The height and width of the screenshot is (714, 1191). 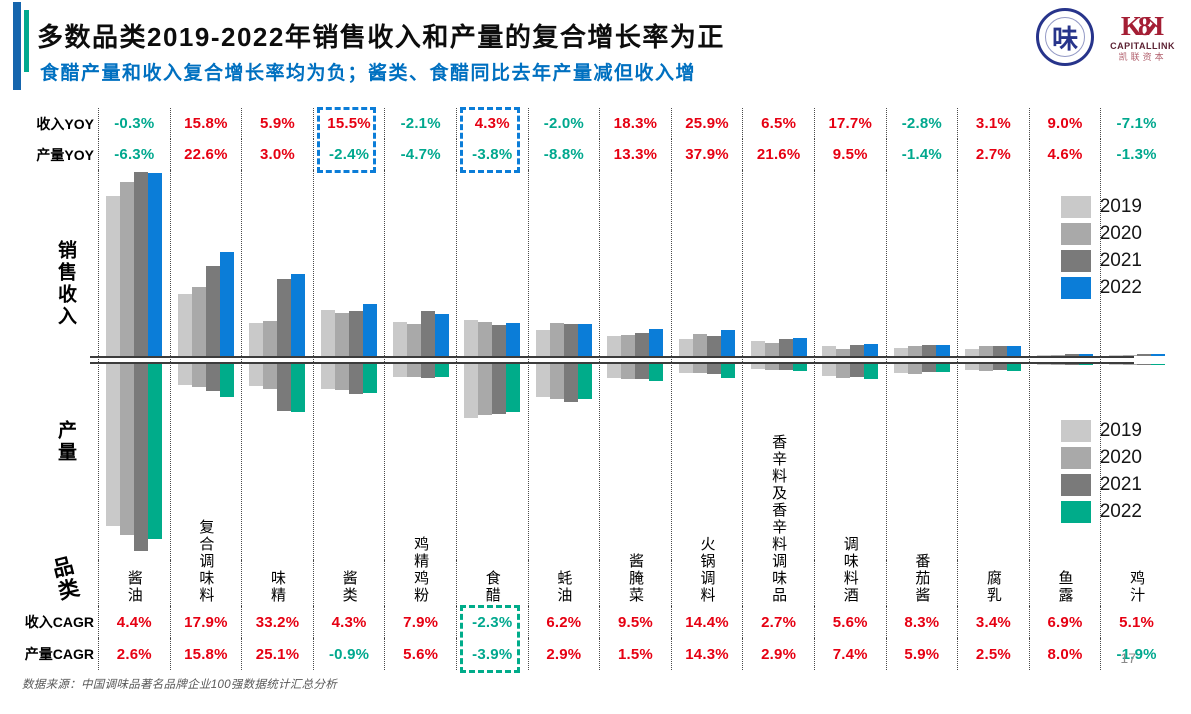 What do you see at coordinates (134, 587) in the screenshot?
I see `category-name: 酱油` at bounding box center [134, 587].